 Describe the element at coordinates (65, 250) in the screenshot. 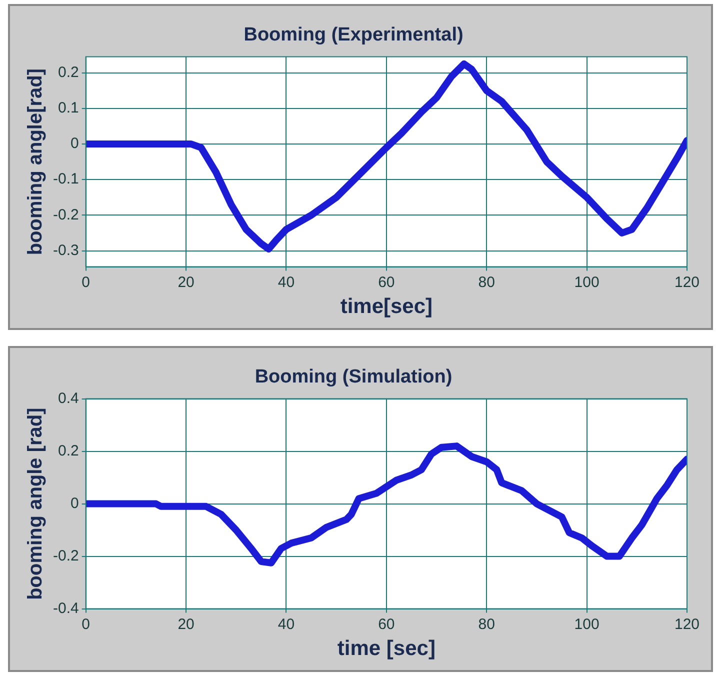

I see `y-tick-label: -0.3` at that location.